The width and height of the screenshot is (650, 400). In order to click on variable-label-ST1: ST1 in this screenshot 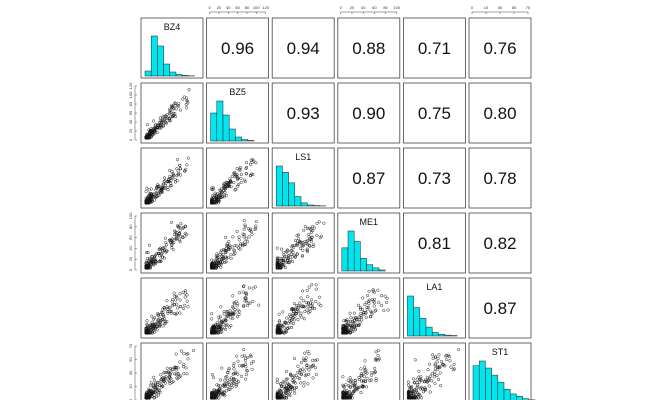, I will do `click(500, 352)`.